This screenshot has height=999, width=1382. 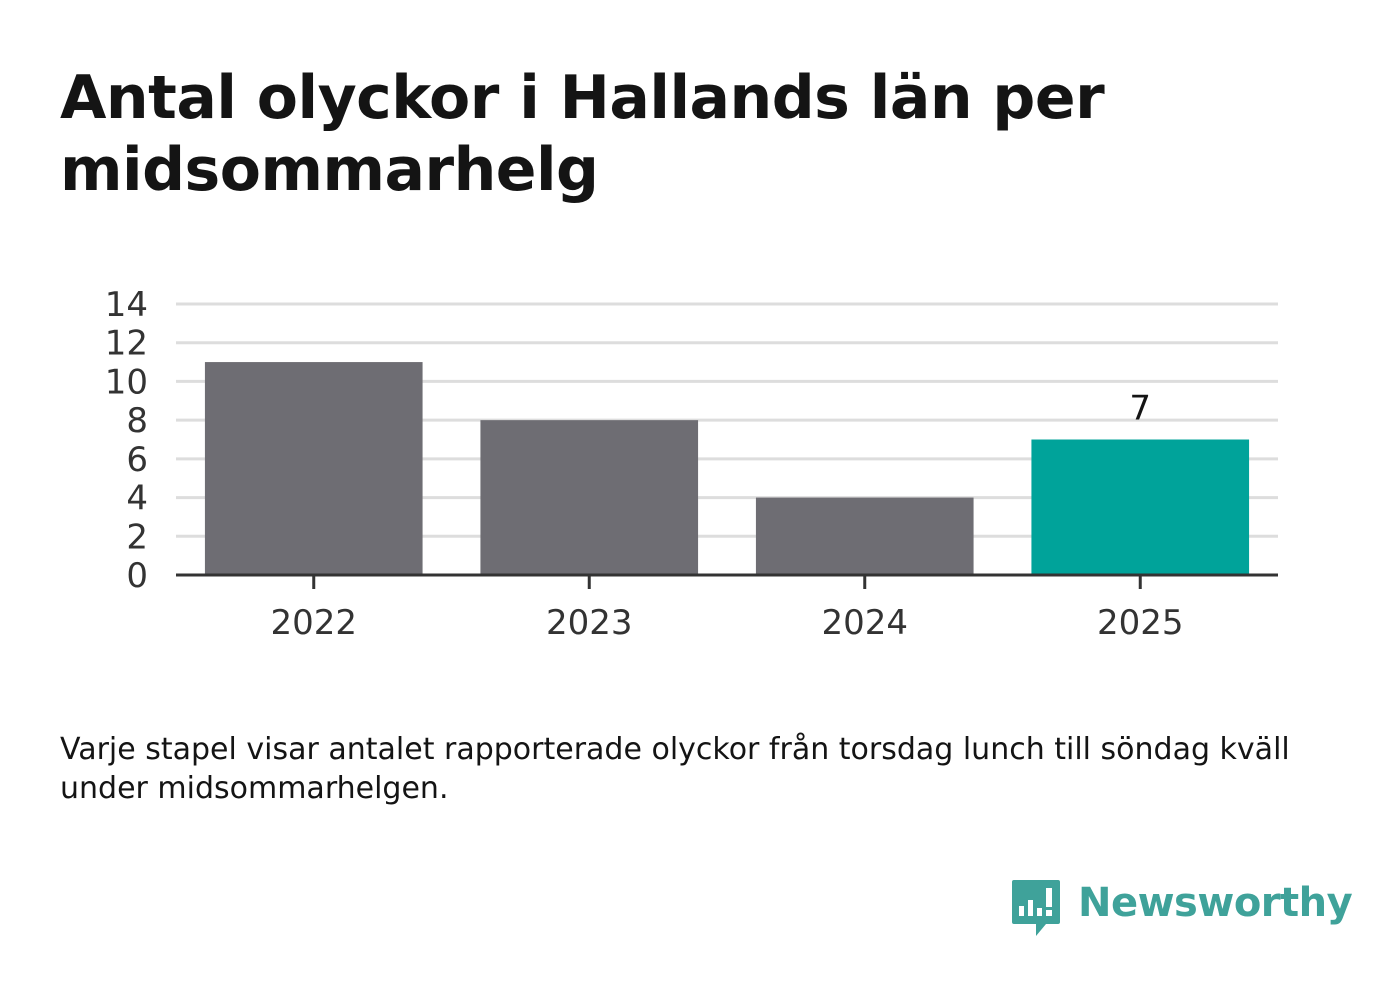 What do you see at coordinates (313, 468) in the screenshot?
I see `bar-2022` at bounding box center [313, 468].